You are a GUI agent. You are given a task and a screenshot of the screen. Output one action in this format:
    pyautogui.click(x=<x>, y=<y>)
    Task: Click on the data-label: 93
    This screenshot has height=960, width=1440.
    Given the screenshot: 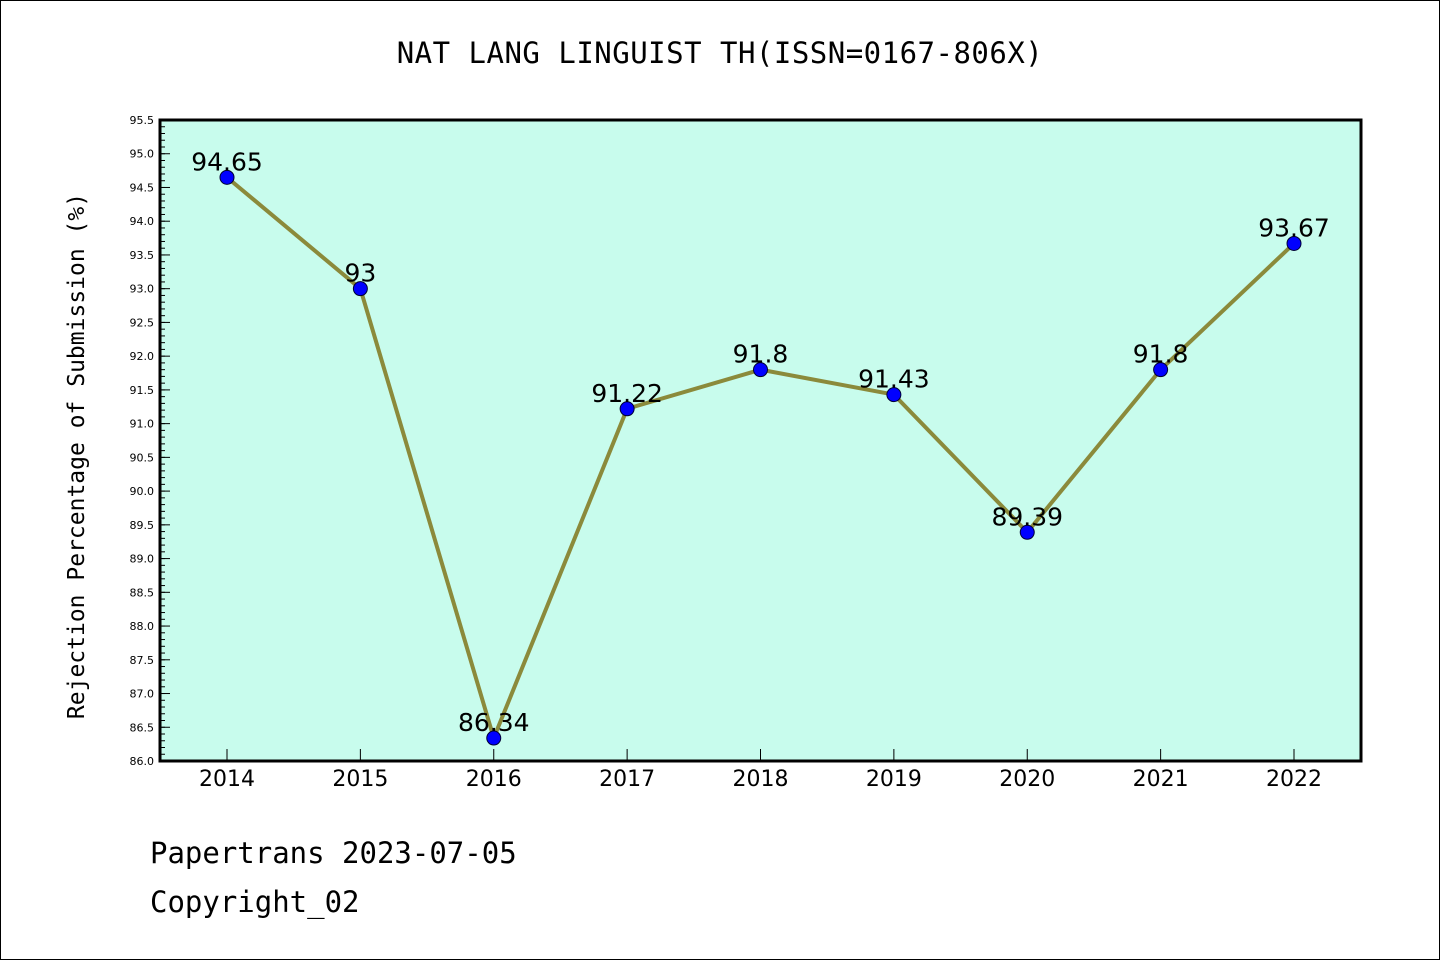 What is the action you would take?
    pyautogui.click(x=360, y=273)
    